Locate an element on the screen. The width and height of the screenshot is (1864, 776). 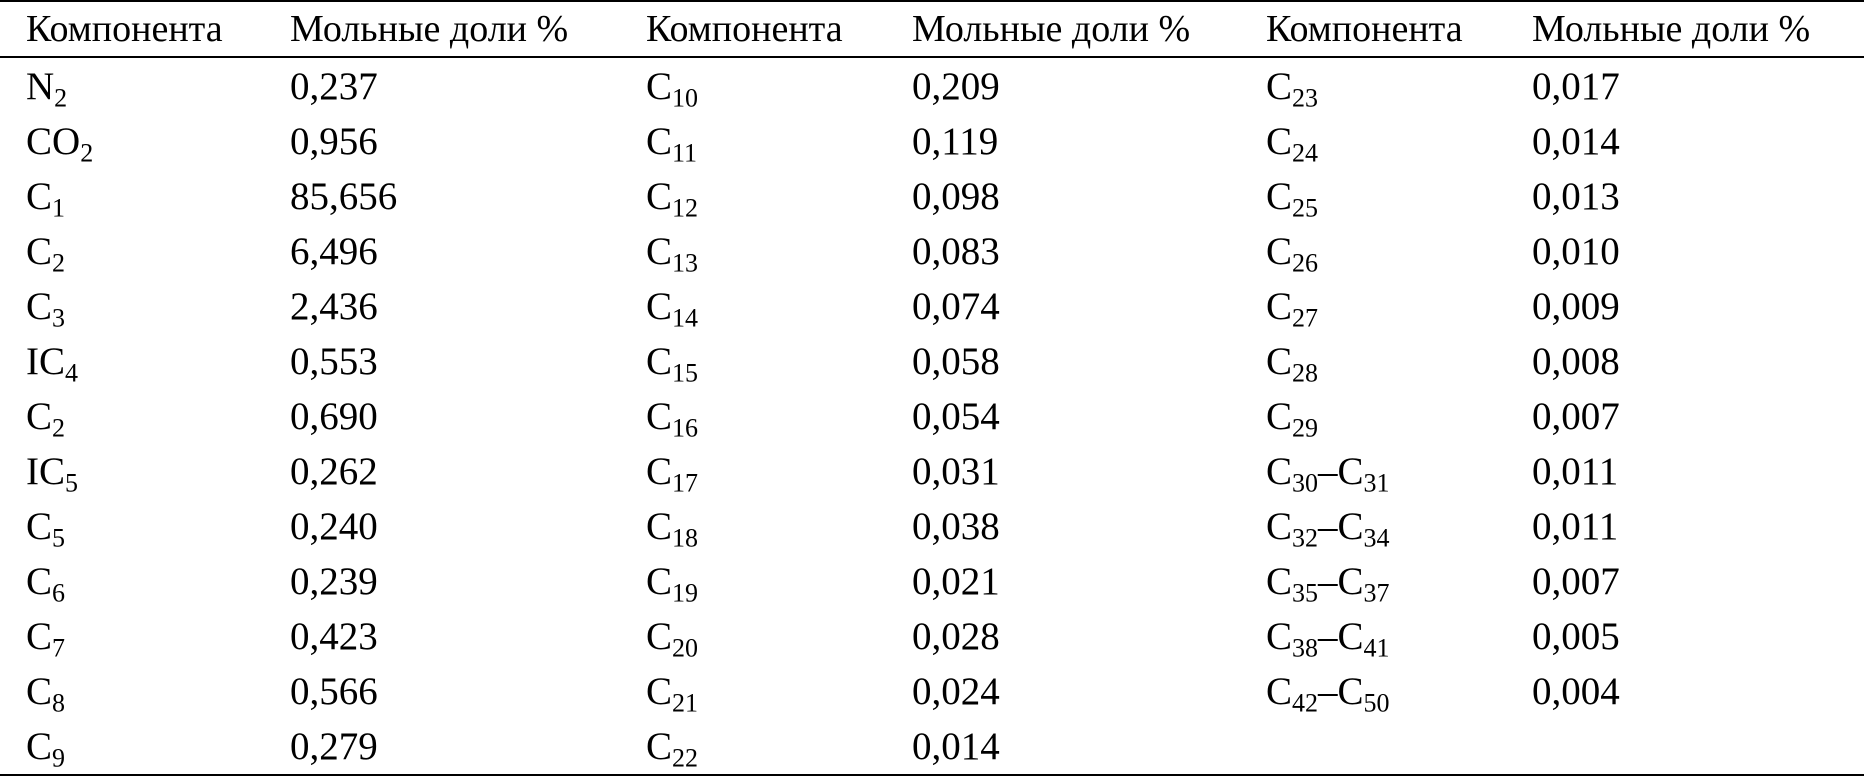
component-cell: C14 is located at coordinates (672, 308).